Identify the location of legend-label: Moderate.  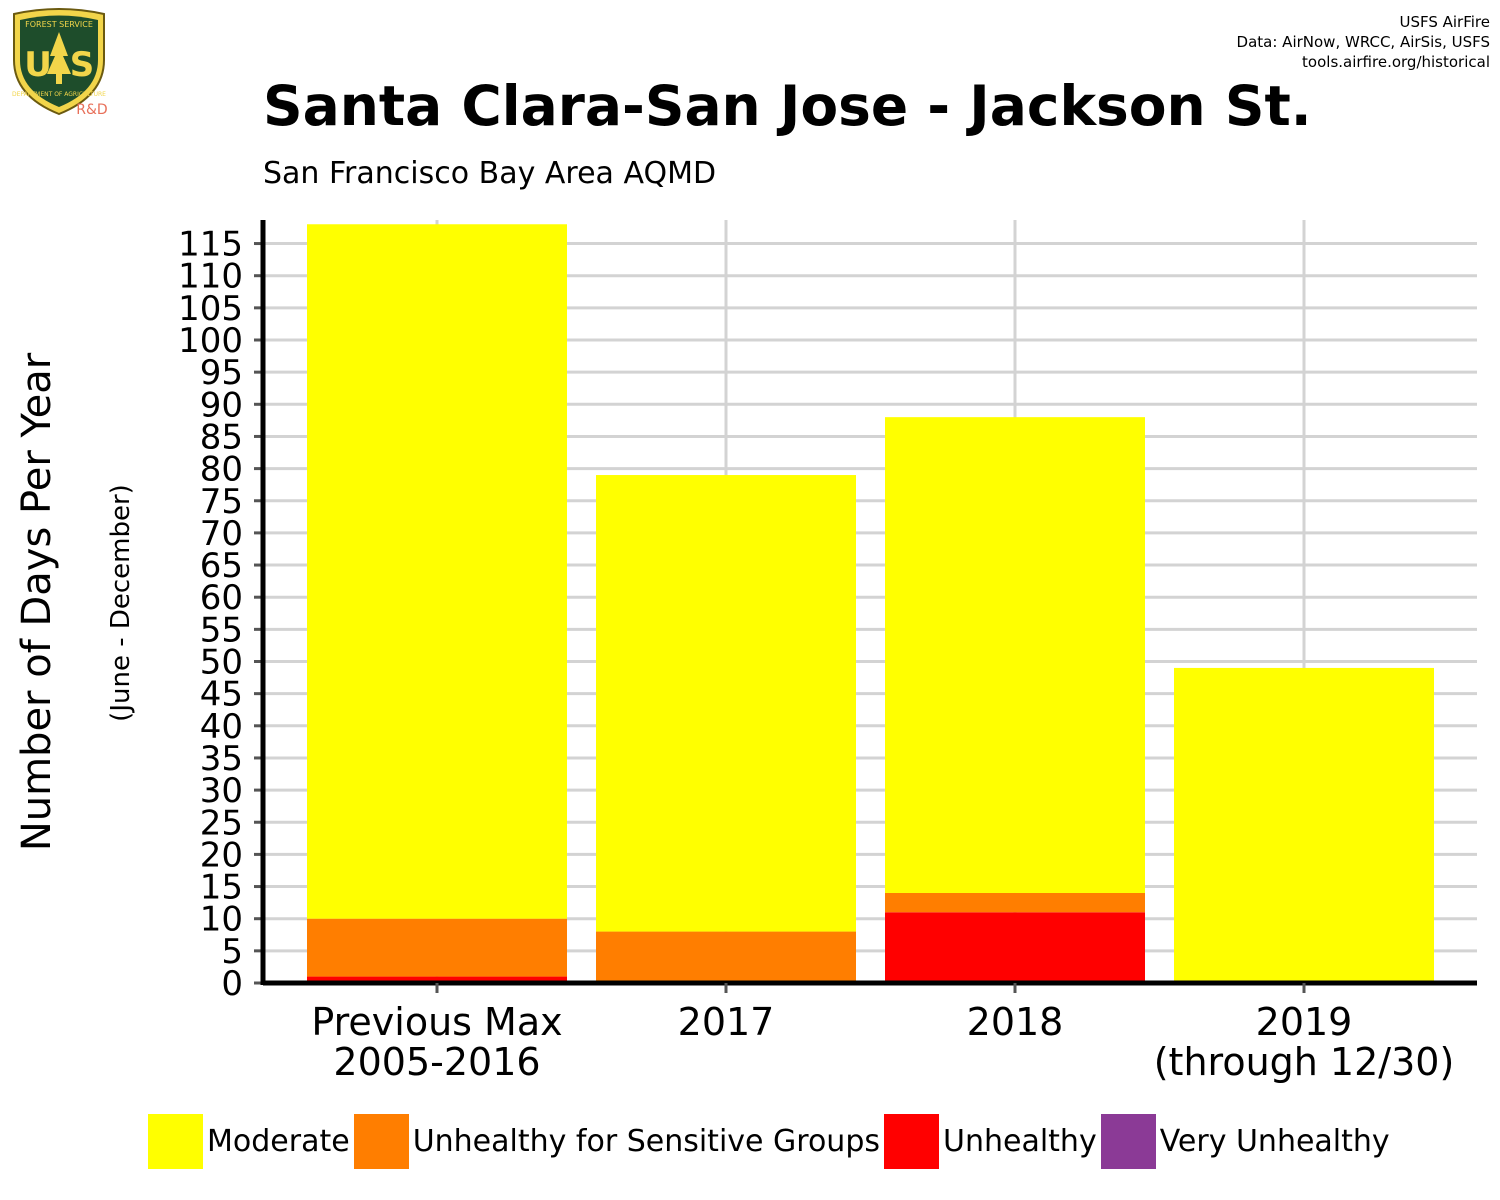
(278, 1141).